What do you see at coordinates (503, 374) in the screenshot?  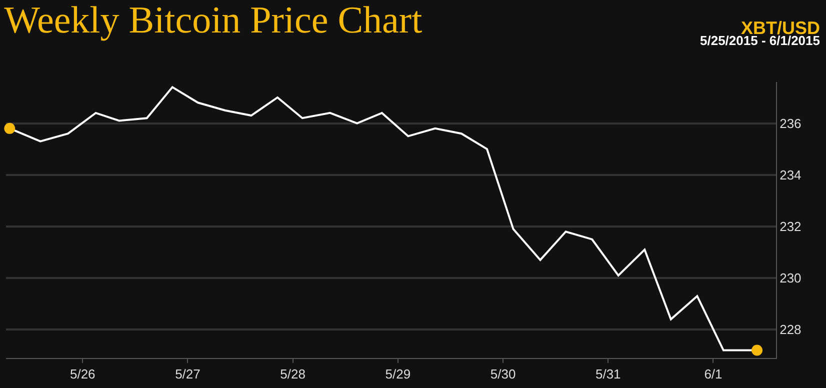 I see `x-tick-label: 5/30` at bounding box center [503, 374].